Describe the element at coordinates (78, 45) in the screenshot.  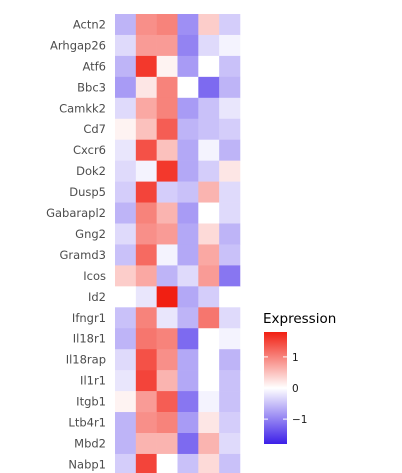
I see `row-label: Arhgap26` at that location.